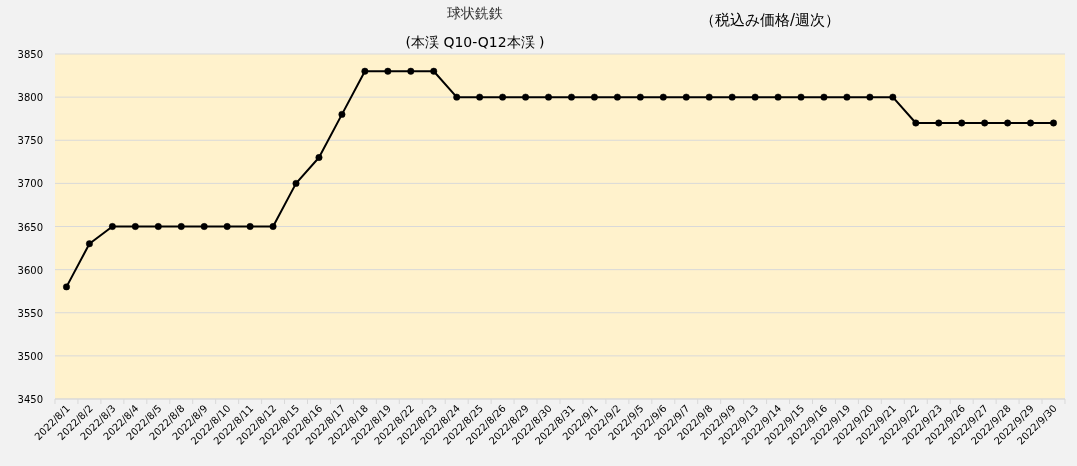 This screenshot has height=466, width=1077. Describe the element at coordinates (30, 270) in the screenshot. I see `y-tick-label: 3600` at that location.